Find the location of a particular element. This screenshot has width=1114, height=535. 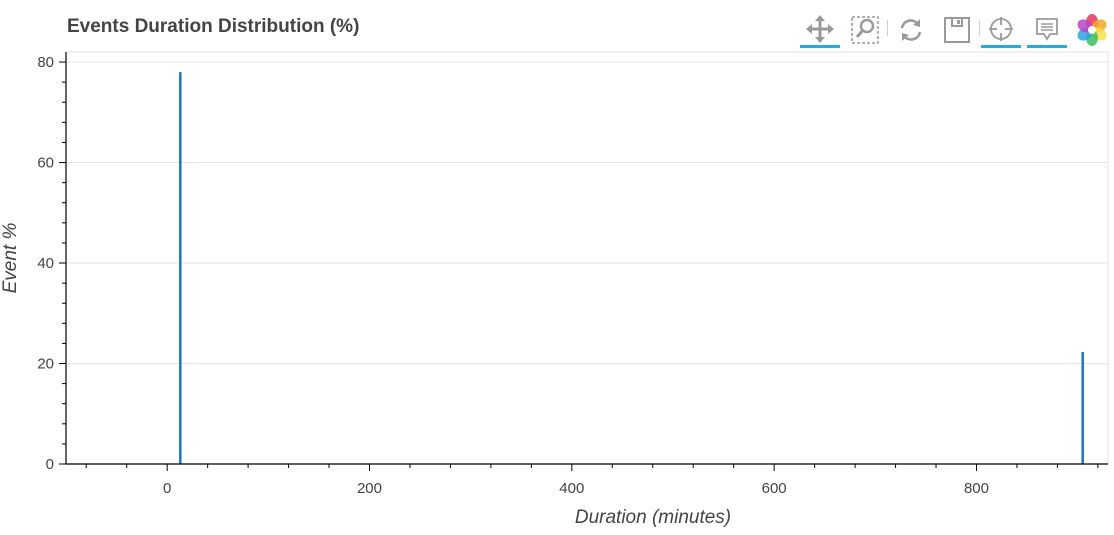

y-tick-label: 0 is located at coordinates (50, 464).